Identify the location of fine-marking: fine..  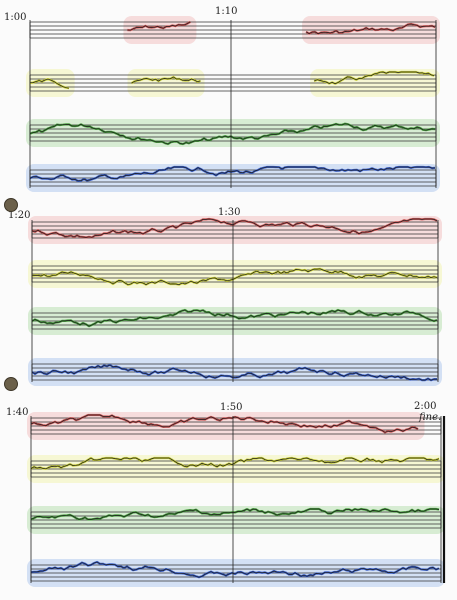
(430, 417).